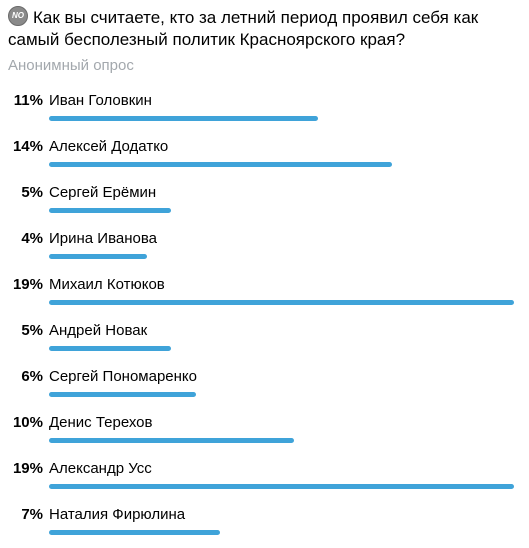  I want to click on option-percent: 10%, so click(27, 422).